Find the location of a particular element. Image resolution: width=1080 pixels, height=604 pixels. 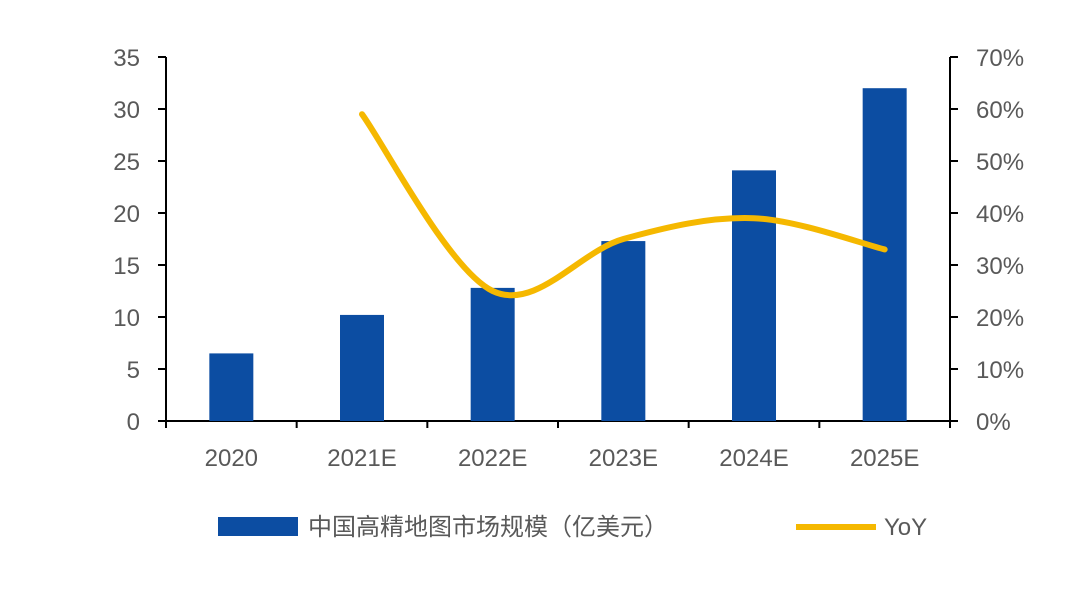

x-axis-tick-label: 2025E is located at coordinates (884, 458).